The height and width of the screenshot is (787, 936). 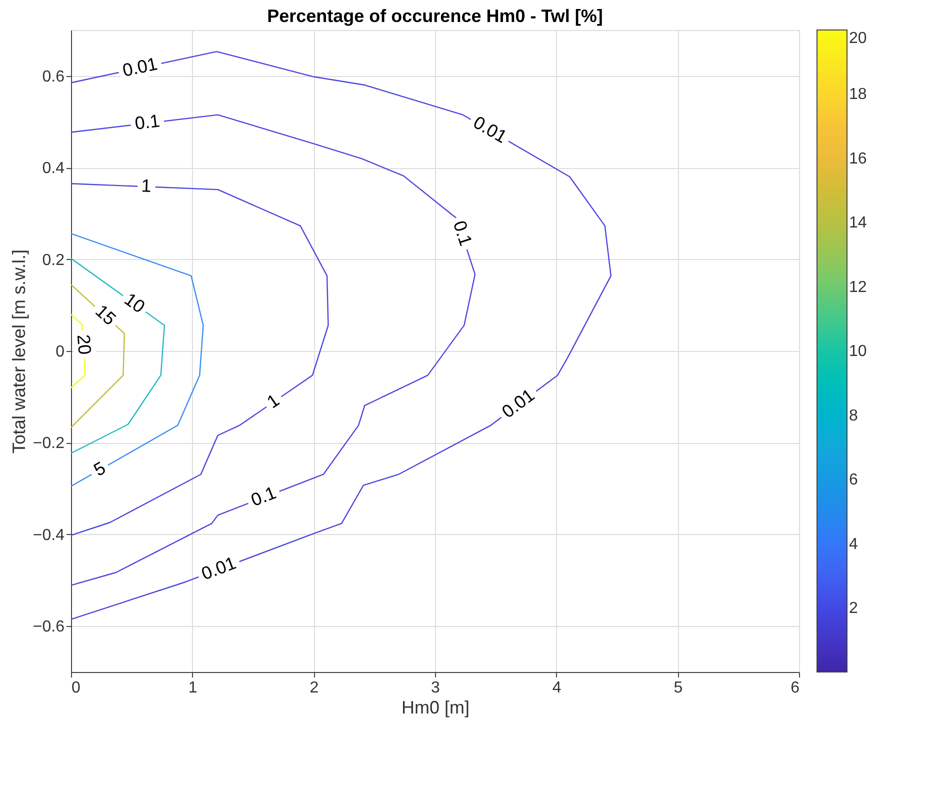 What do you see at coordinates (60, 352) in the screenshot?
I see `y-tick-label: 0` at bounding box center [60, 352].